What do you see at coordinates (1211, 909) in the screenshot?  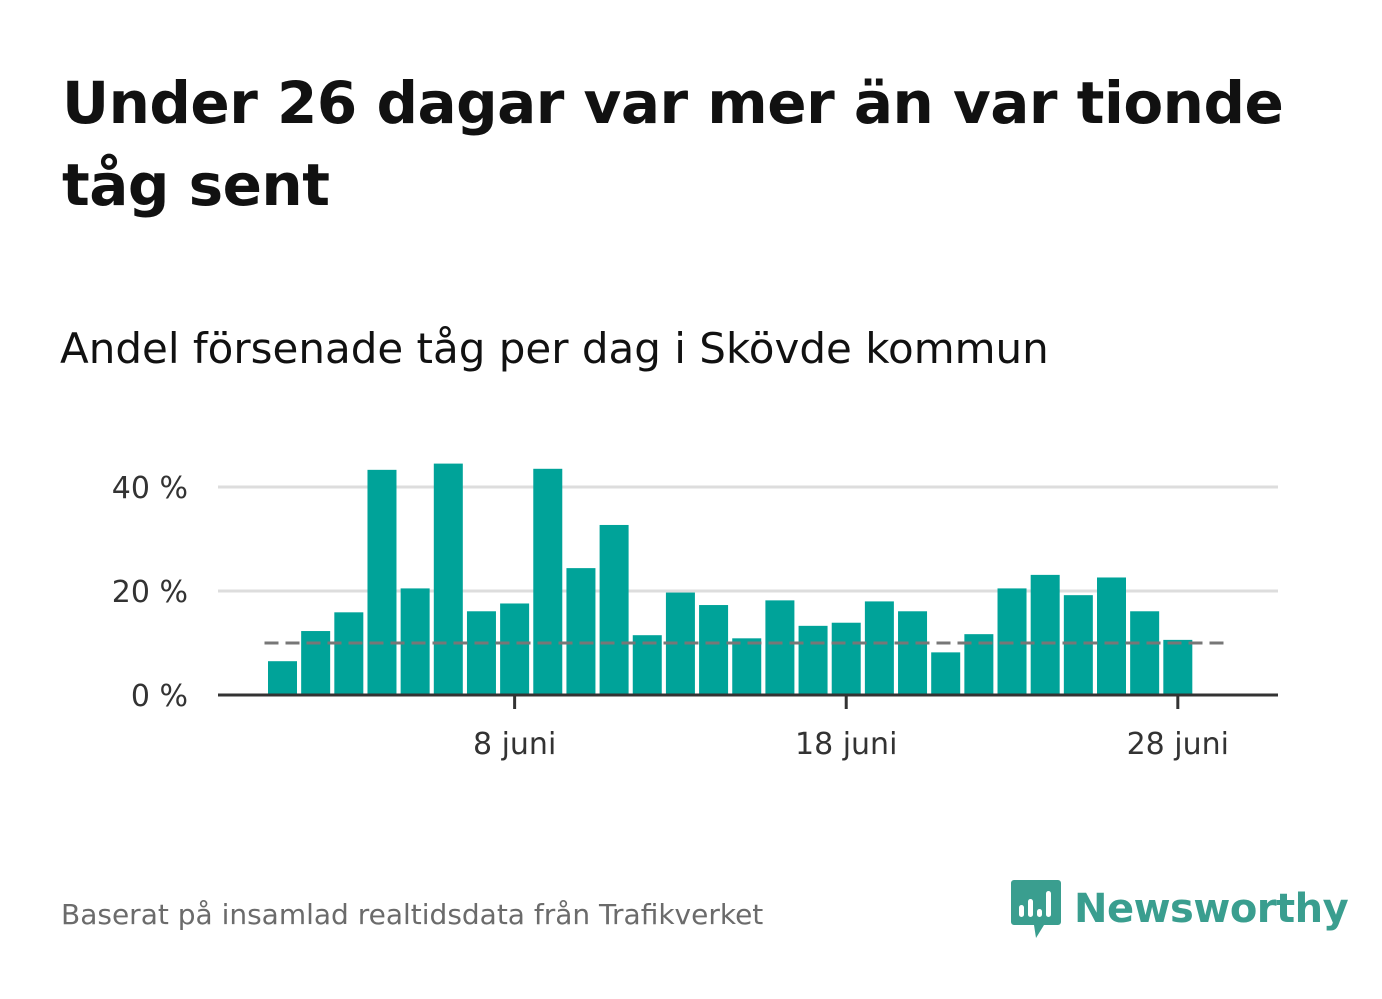 I see `brand-name: Newsworthy` at bounding box center [1211, 909].